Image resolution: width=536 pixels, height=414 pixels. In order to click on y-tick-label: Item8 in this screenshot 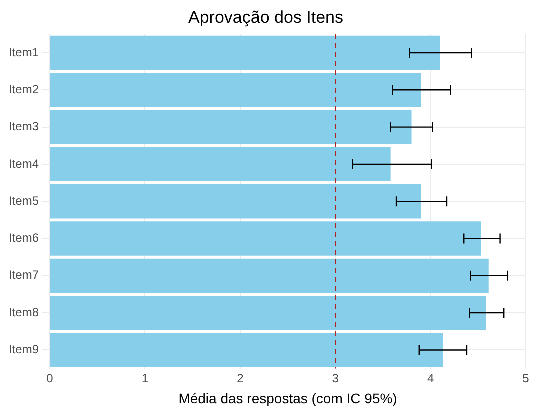, I will do `click(24, 312)`.